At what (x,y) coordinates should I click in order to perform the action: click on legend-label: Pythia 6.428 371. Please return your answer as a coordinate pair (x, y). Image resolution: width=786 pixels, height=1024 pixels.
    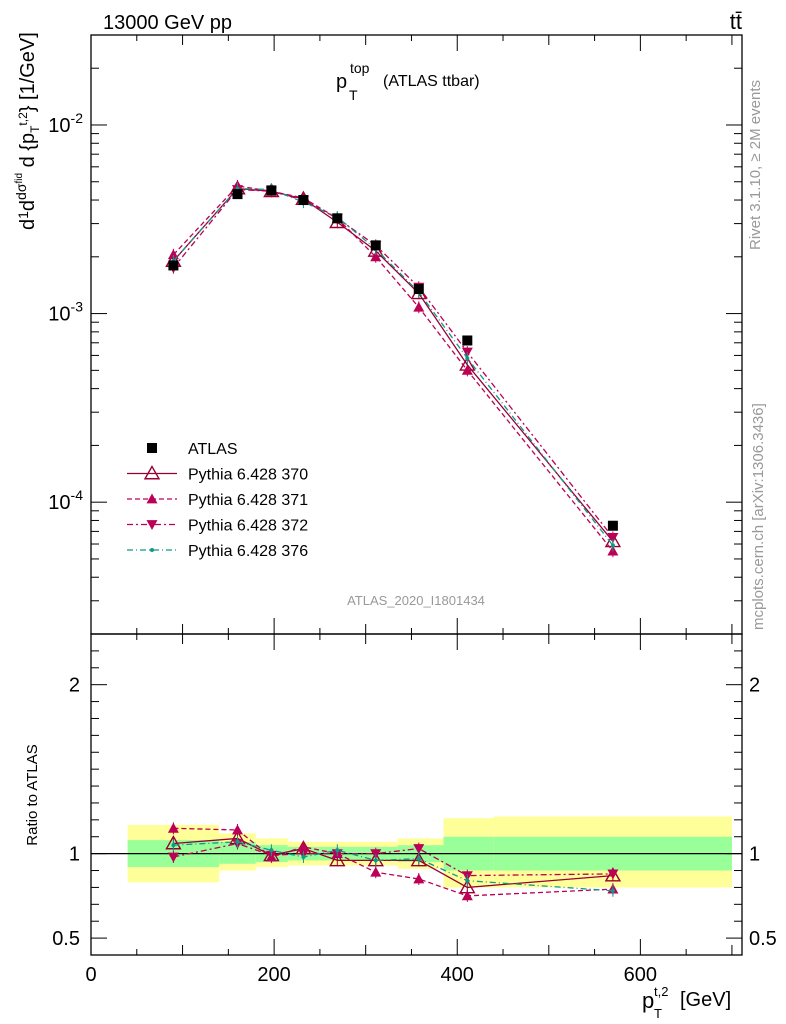
    Looking at the image, I should click on (248, 500).